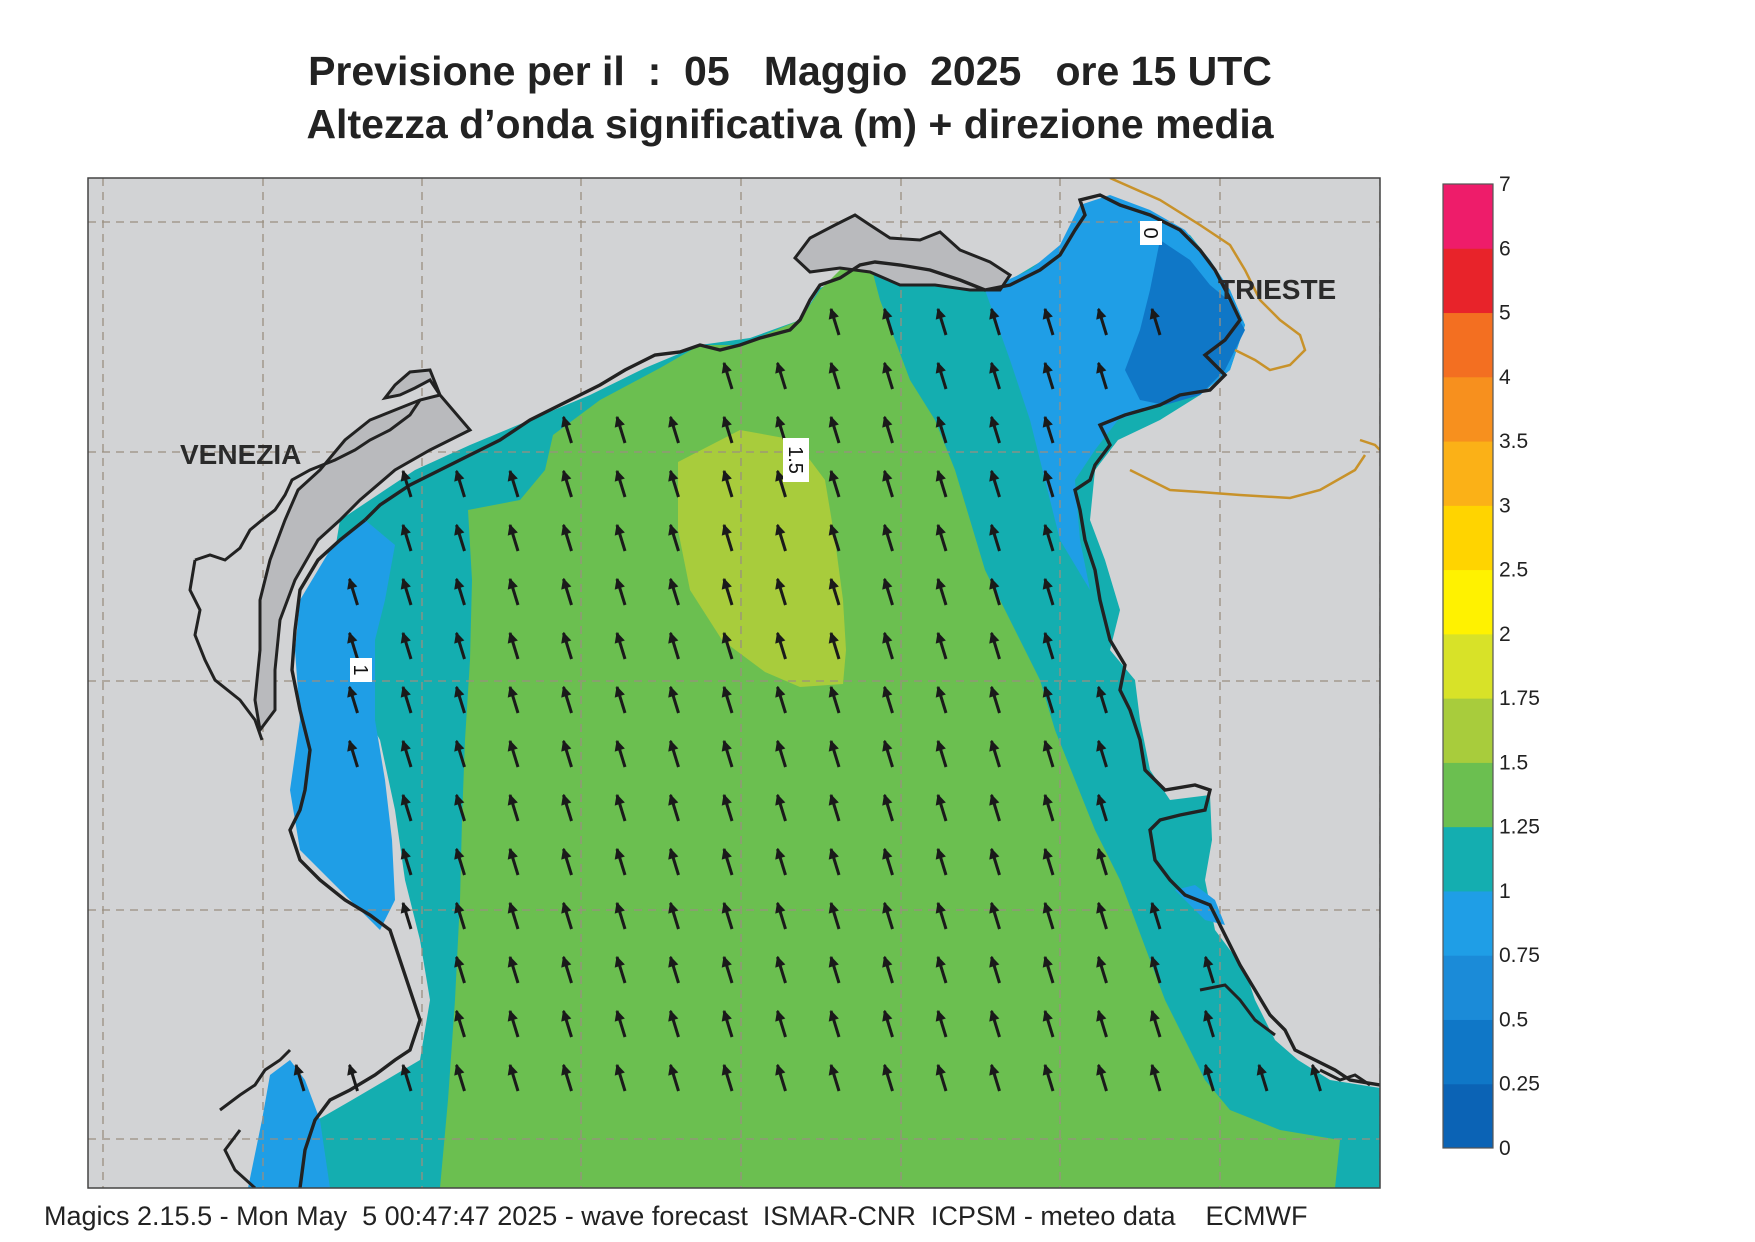 This screenshot has width=1755, height=1242. Describe the element at coordinates (1150, 233) in the screenshot. I see `contour-label-0: 0` at that location.